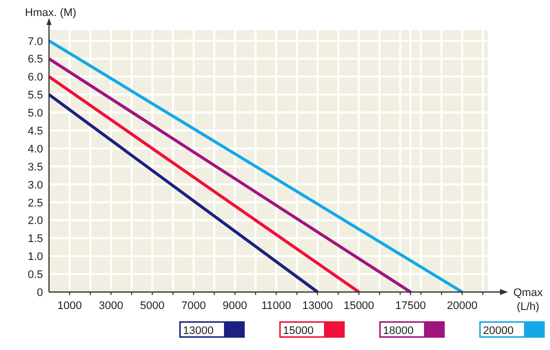  Describe the element at coordinates (35, 167) in the screenshot. I see `y-tick-label: 3.5` at that location.